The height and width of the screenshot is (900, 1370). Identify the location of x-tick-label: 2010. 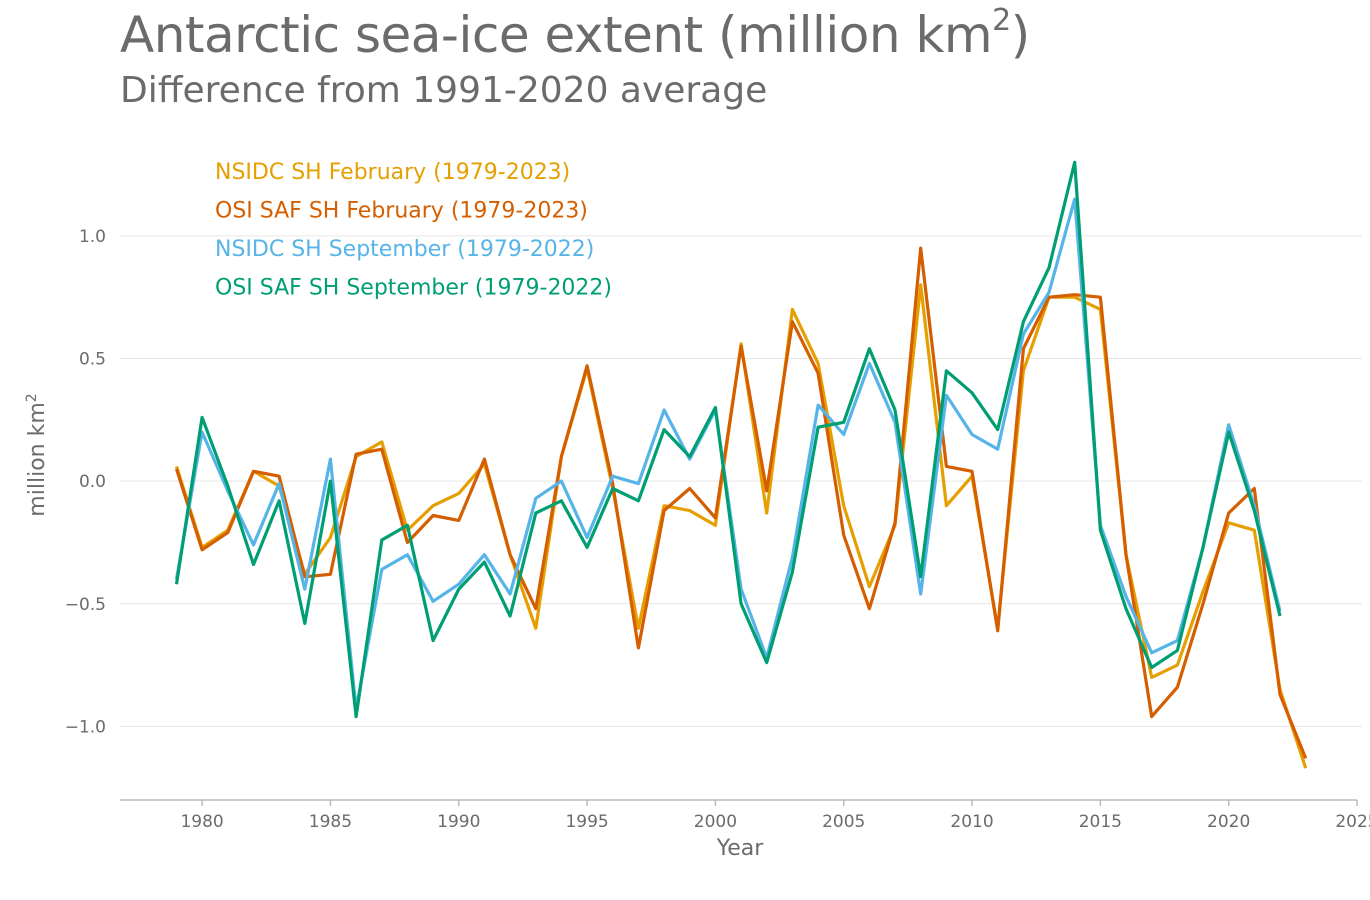
(971, 822).